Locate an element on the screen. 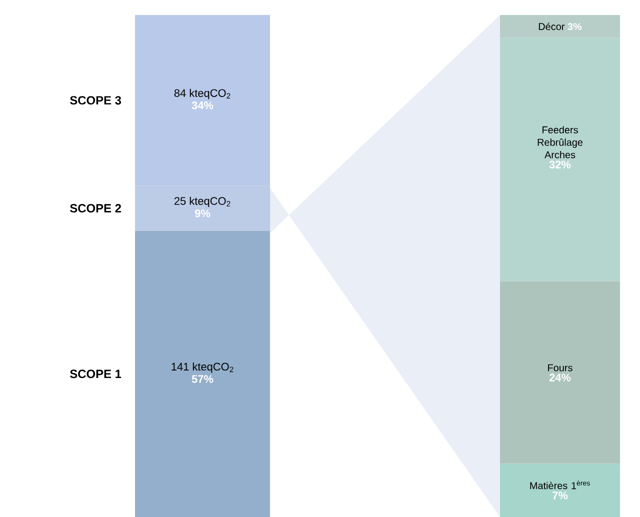  series-label: Feeders Rebrûlage Arches is located at coordinates (560, 142).